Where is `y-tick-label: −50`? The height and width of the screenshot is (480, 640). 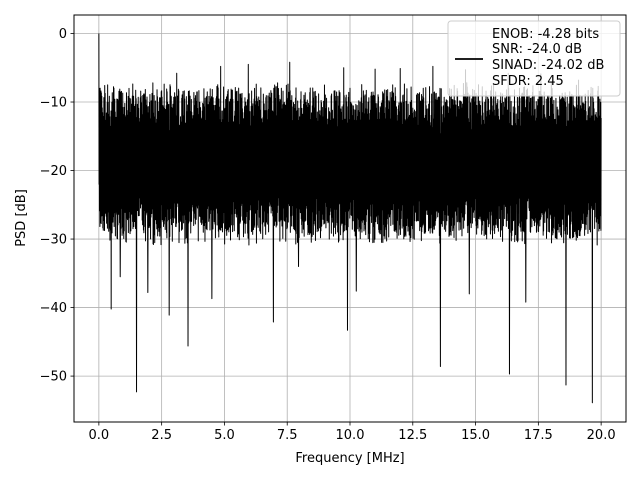
y-tick-label: −50 is located at coordinates (53, 377).